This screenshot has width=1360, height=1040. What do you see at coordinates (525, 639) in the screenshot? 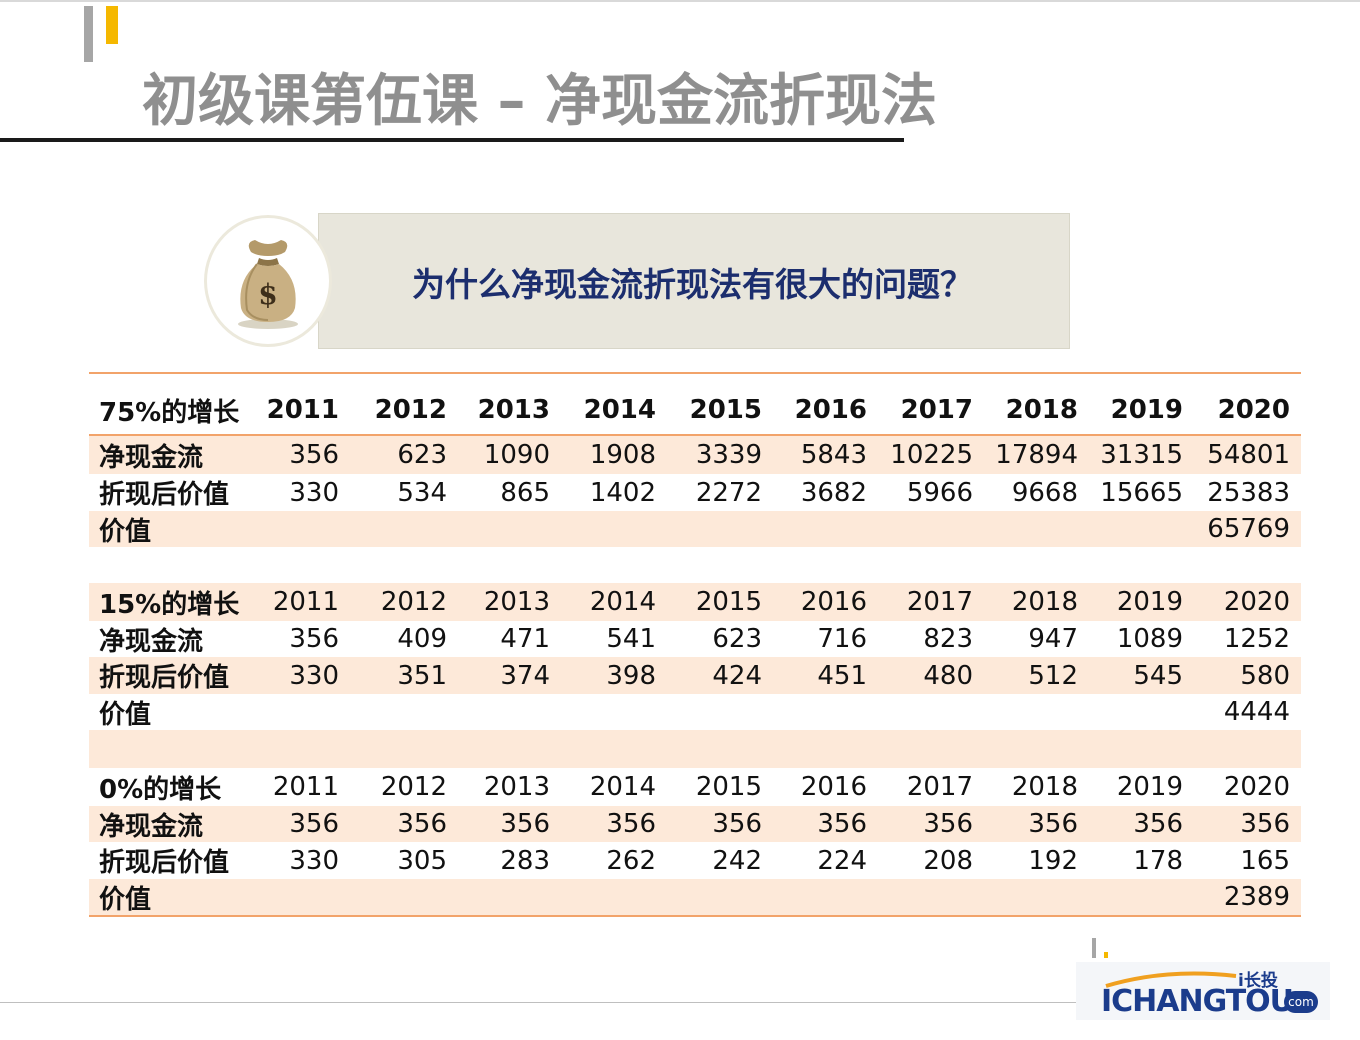
I see `cell-value: 471` at bounding box center [525, 639].